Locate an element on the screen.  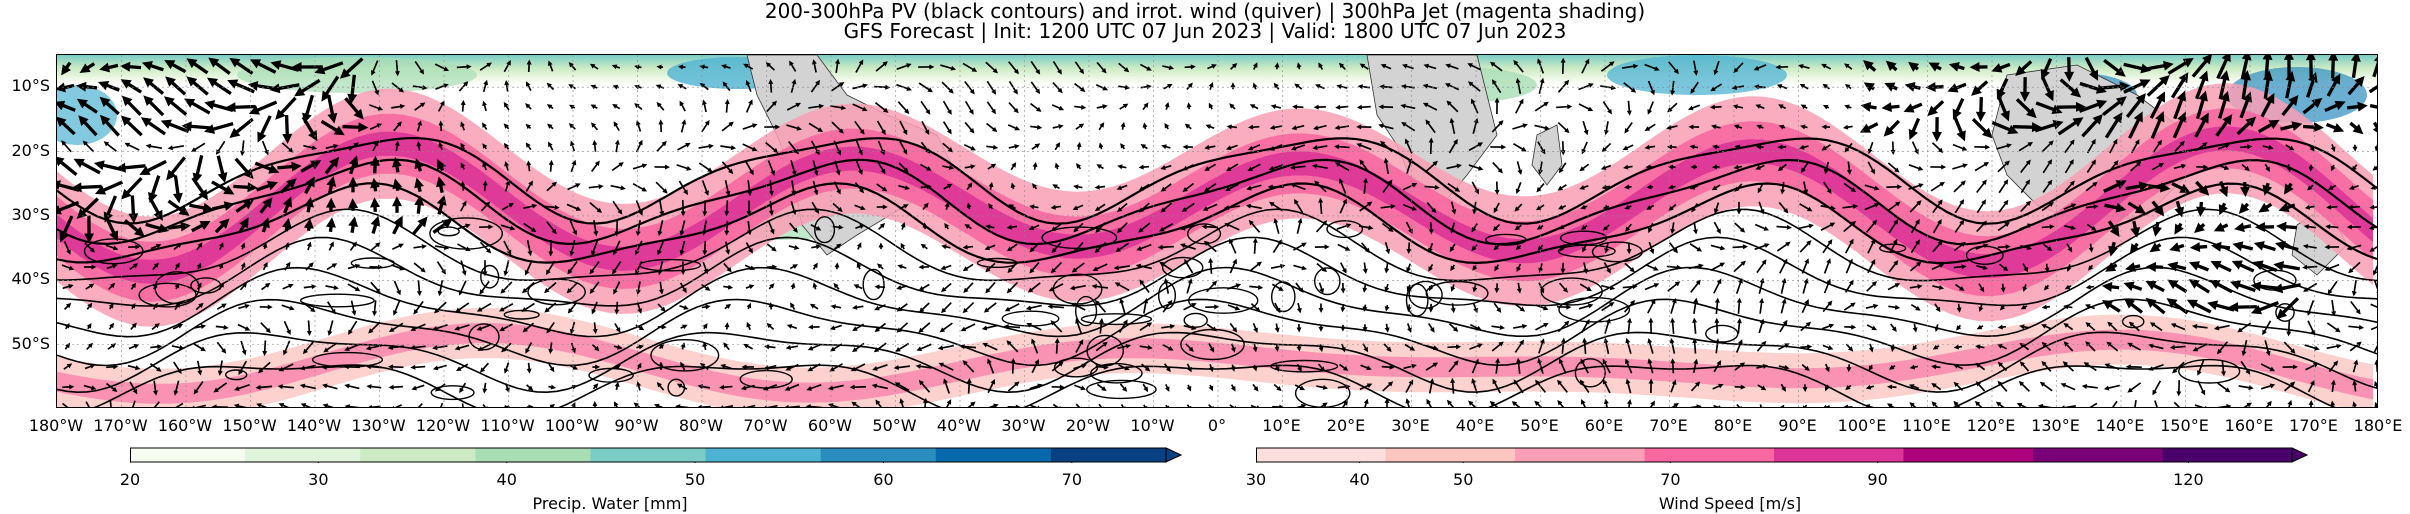
lon-label: 50°W is located at coordinates (894, 425).